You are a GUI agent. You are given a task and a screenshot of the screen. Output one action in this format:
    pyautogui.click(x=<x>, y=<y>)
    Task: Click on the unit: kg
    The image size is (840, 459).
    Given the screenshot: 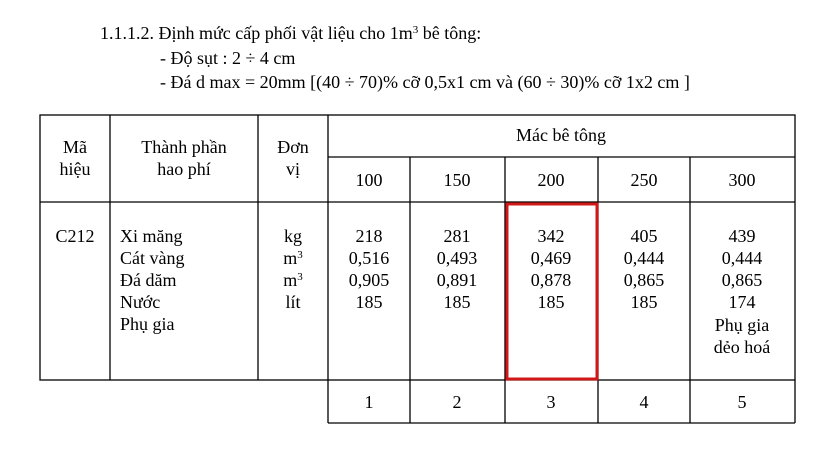 What is the action you would take?
    pyautogui.click(x=293, y=236)
    